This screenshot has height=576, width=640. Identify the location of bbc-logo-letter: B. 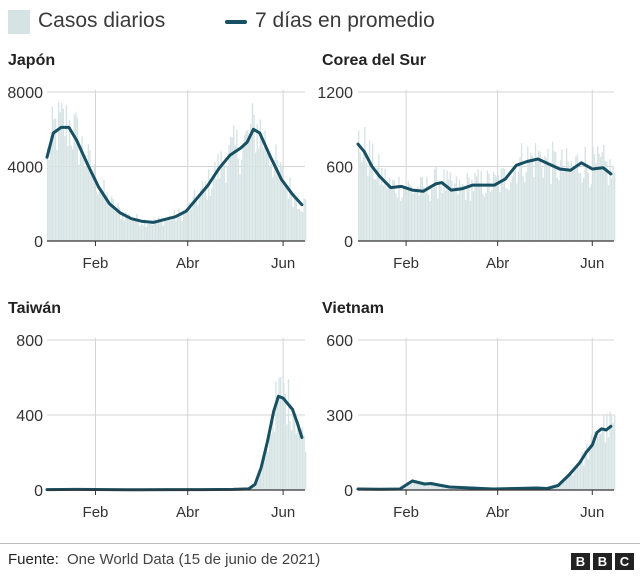
(602, 561).